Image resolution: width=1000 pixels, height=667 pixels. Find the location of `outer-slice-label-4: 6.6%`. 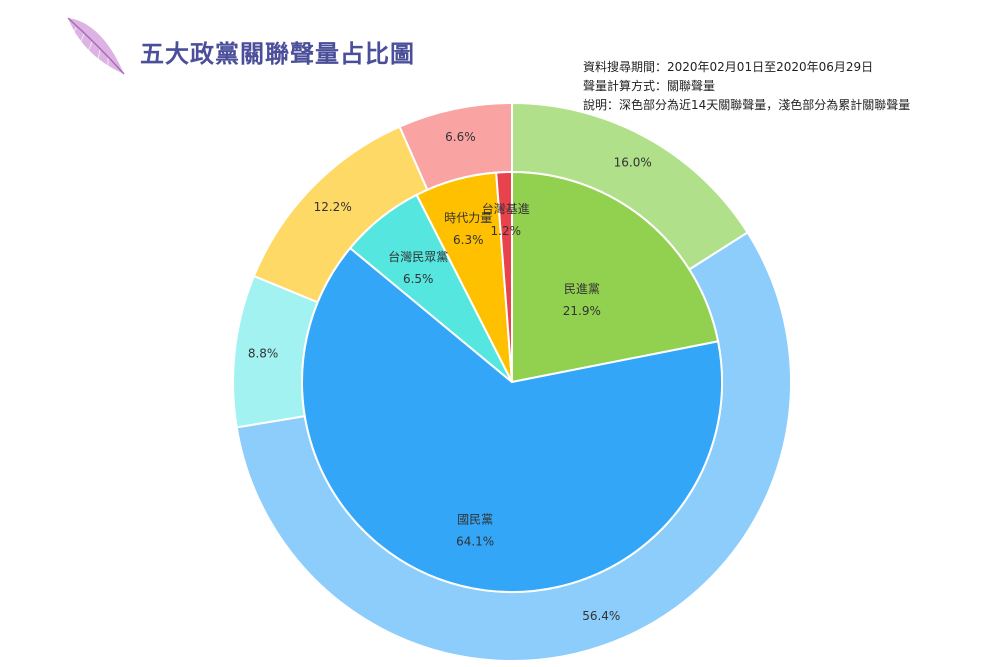

outer-slice-label-4: 6.6% is located at coordinates (460, 137).